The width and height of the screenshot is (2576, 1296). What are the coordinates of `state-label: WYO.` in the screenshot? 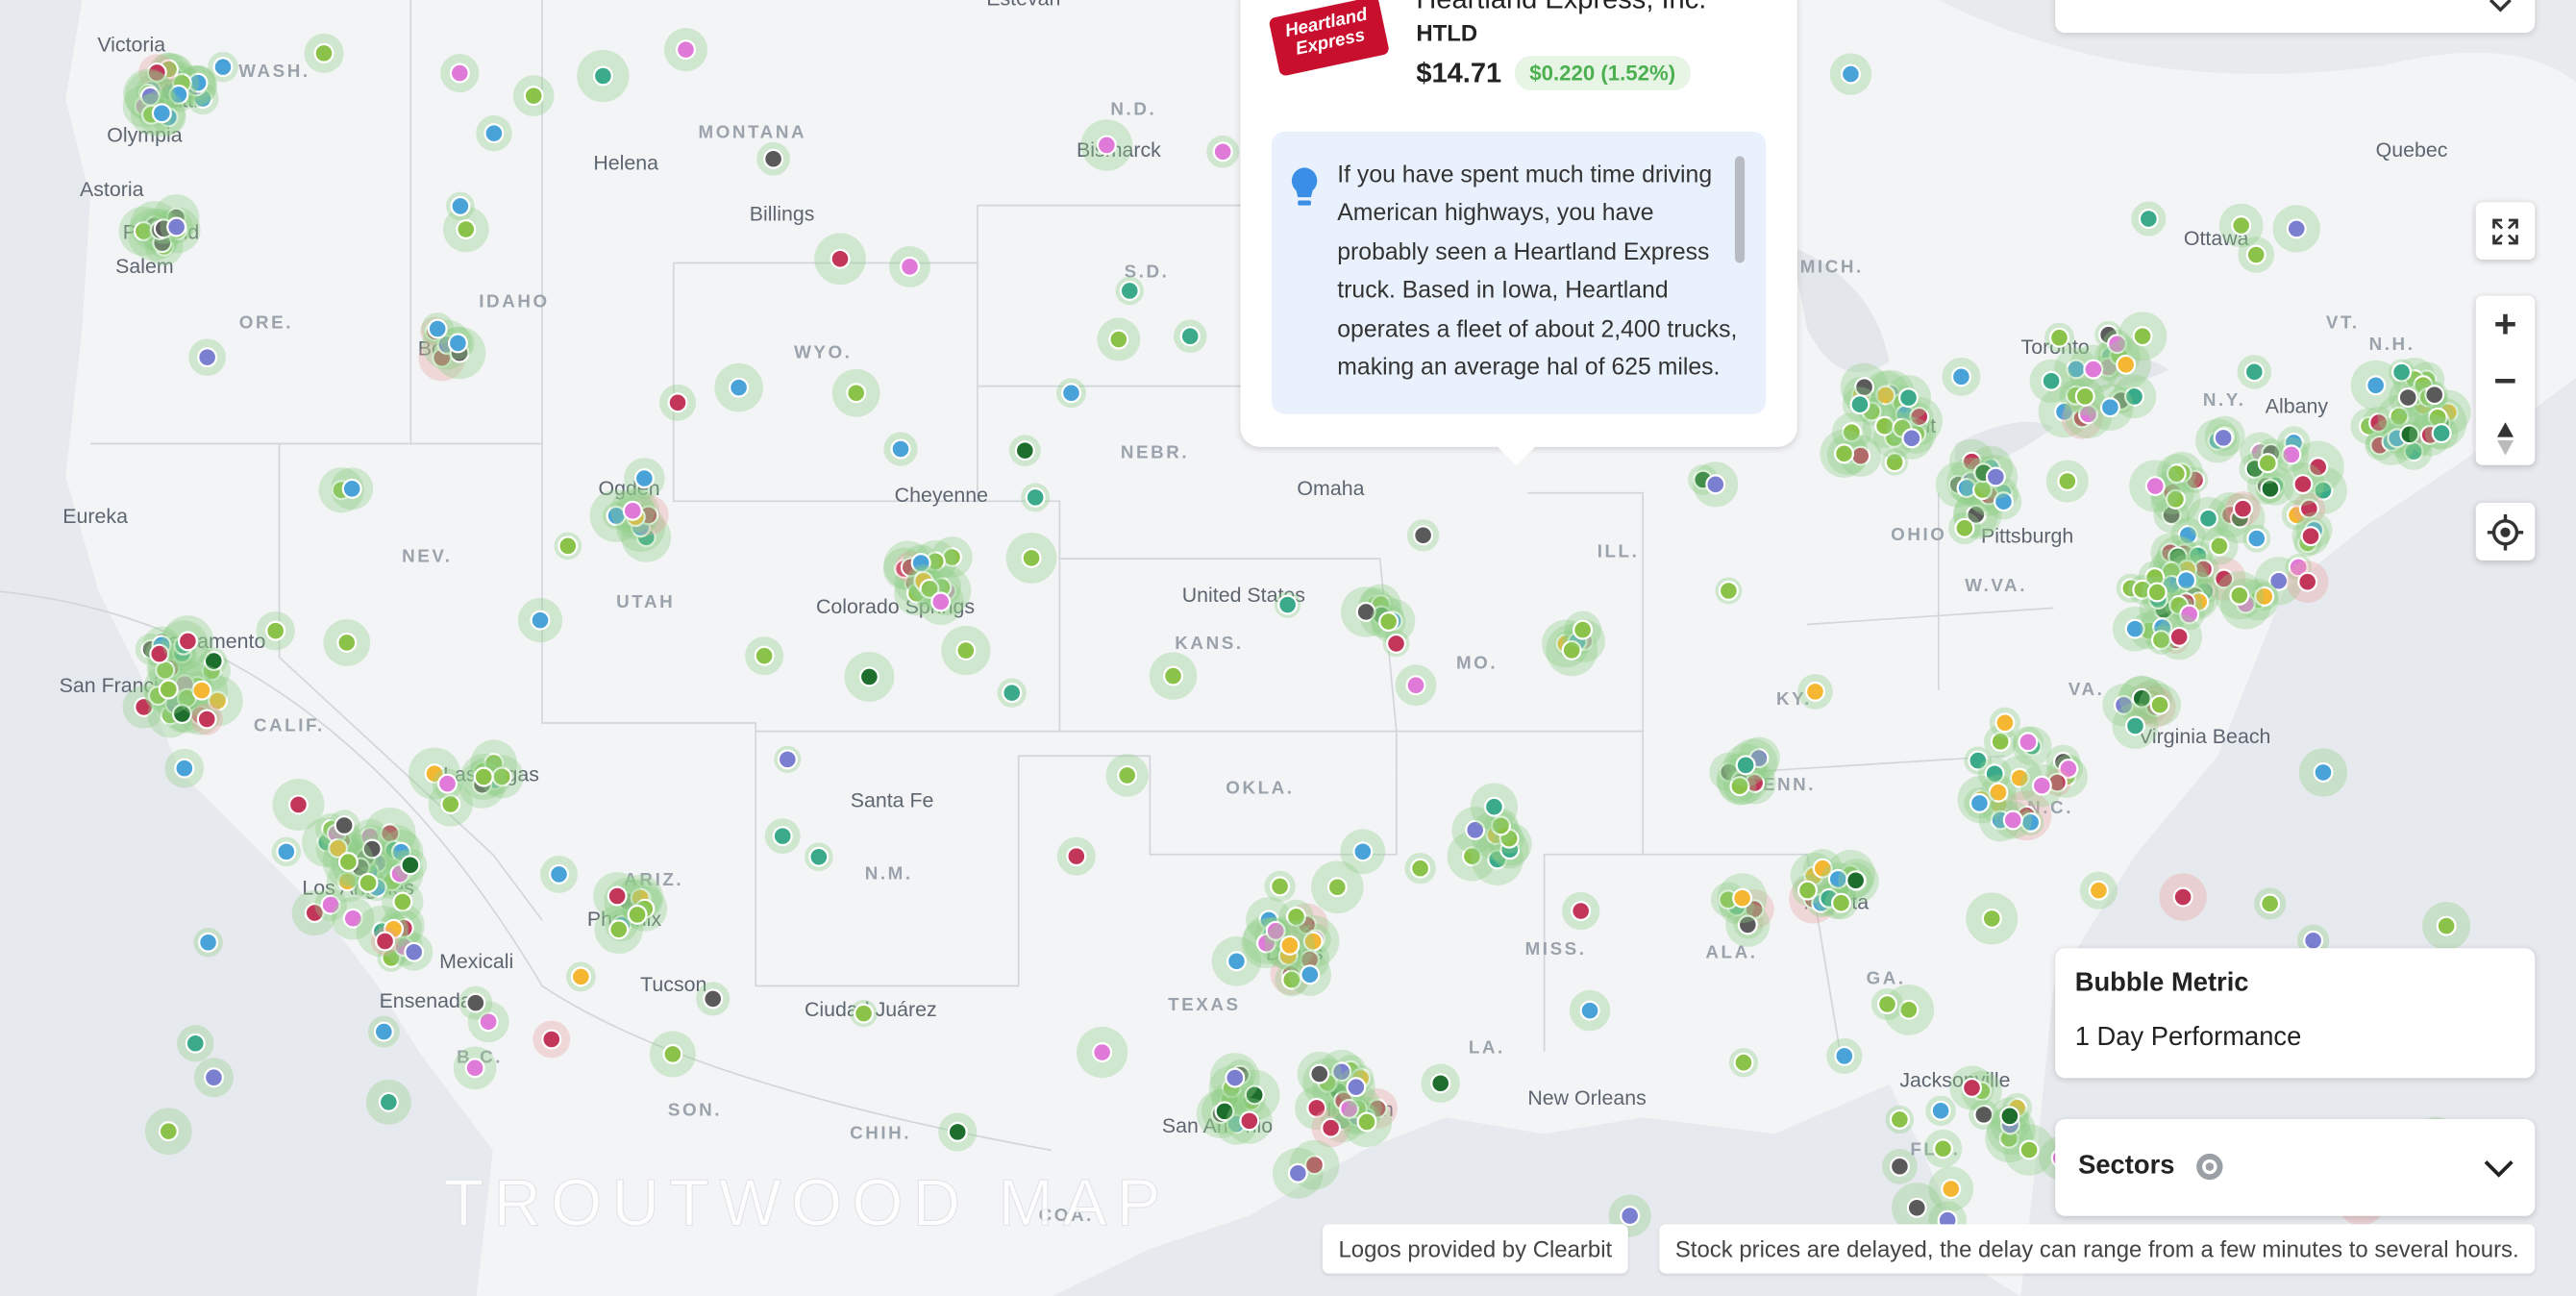 It's located at (823, 351).